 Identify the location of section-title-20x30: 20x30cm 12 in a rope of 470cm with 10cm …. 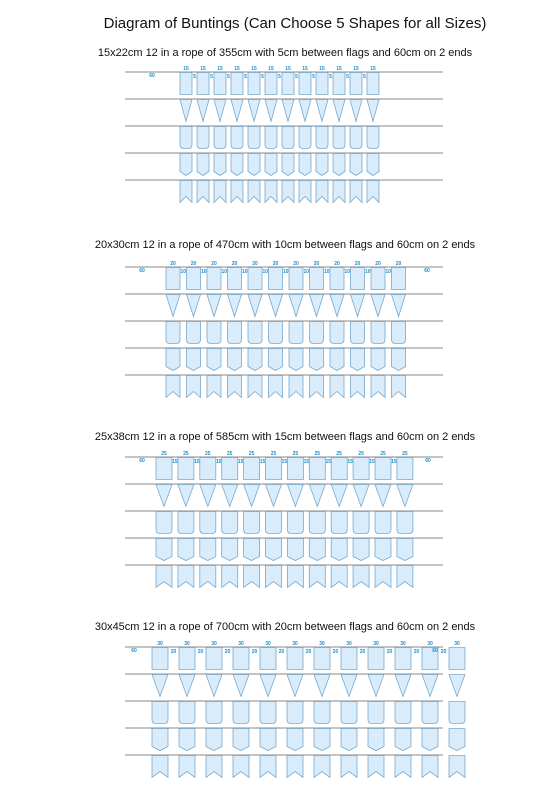
(285, 245).